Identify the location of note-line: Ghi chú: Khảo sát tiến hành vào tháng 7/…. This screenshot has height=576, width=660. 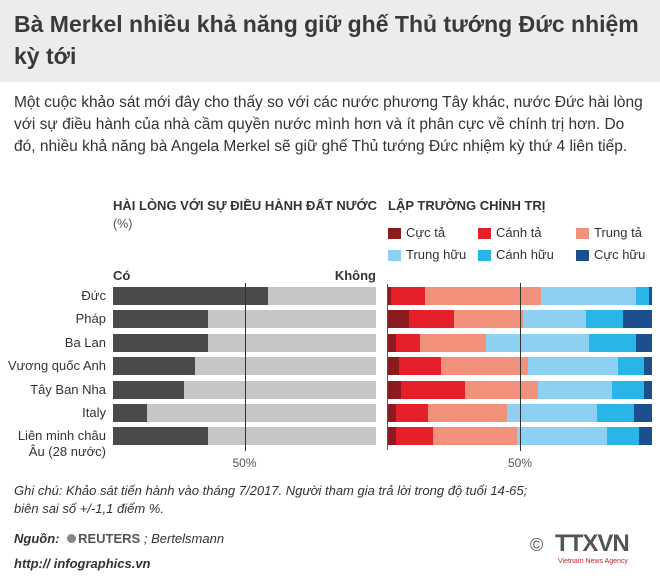
(271, 490).